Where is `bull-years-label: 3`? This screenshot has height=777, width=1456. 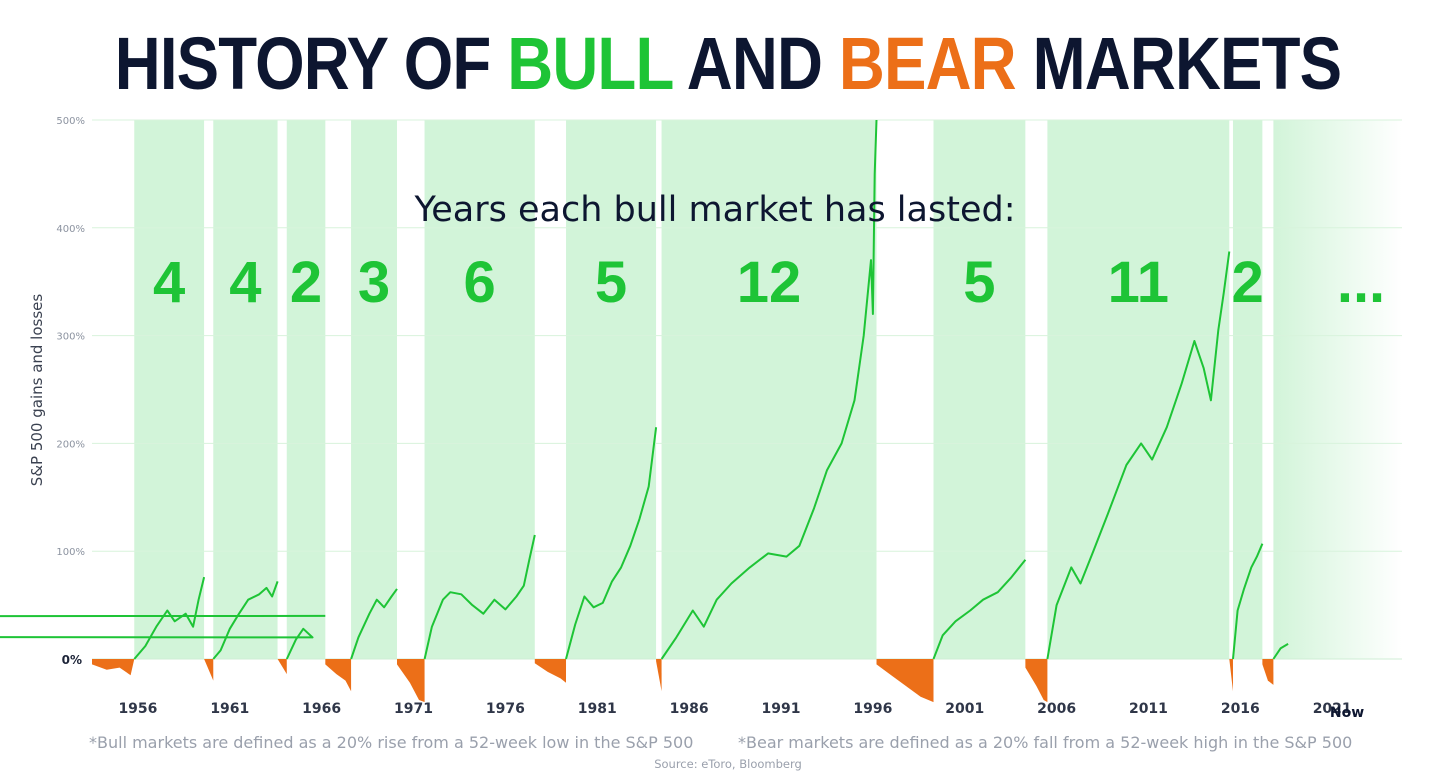 bull-years-label: 3 is located at coordinates (374, 282).